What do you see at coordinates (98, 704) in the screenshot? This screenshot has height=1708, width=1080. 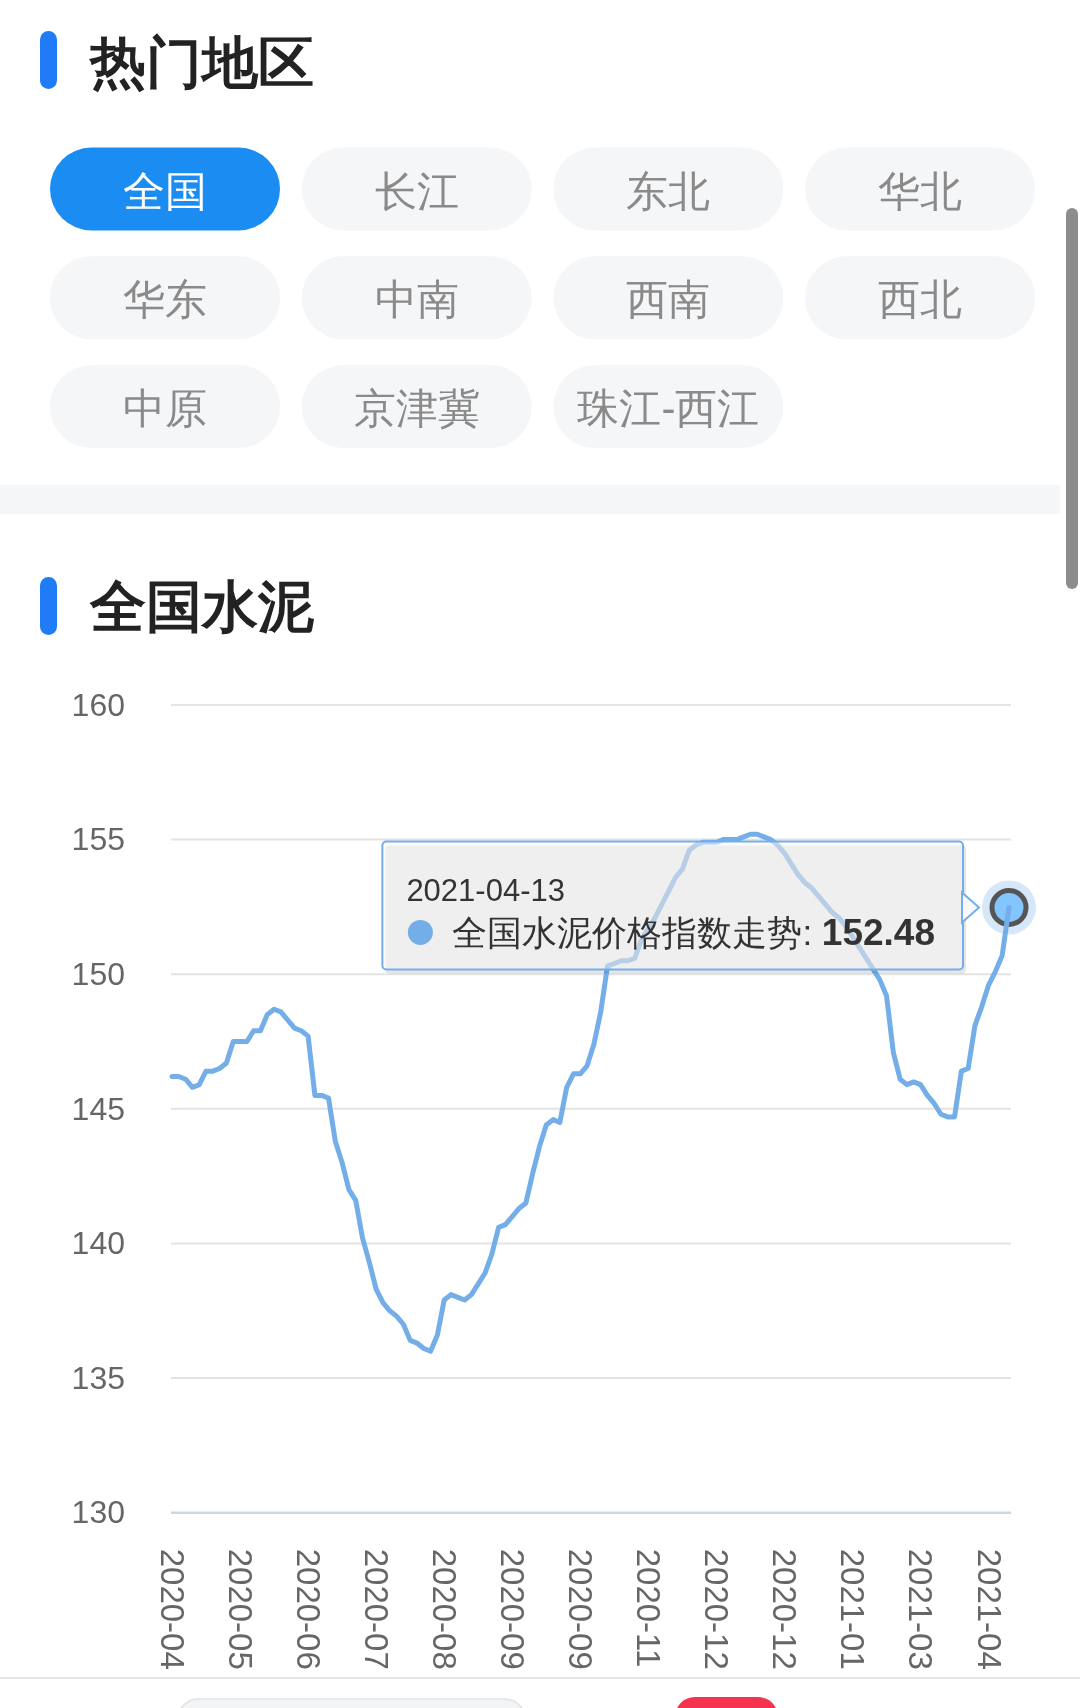 I see `y-tick-label: 160` at bounding box center [98, 704].